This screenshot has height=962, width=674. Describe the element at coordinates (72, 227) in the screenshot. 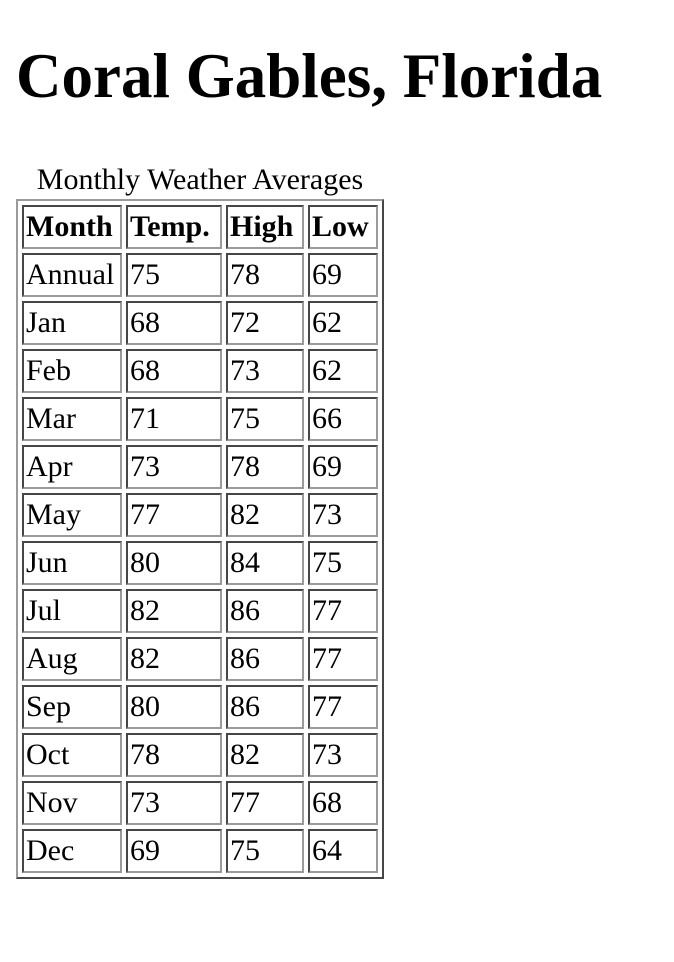

I see `header-cell-month: Month` at that location.